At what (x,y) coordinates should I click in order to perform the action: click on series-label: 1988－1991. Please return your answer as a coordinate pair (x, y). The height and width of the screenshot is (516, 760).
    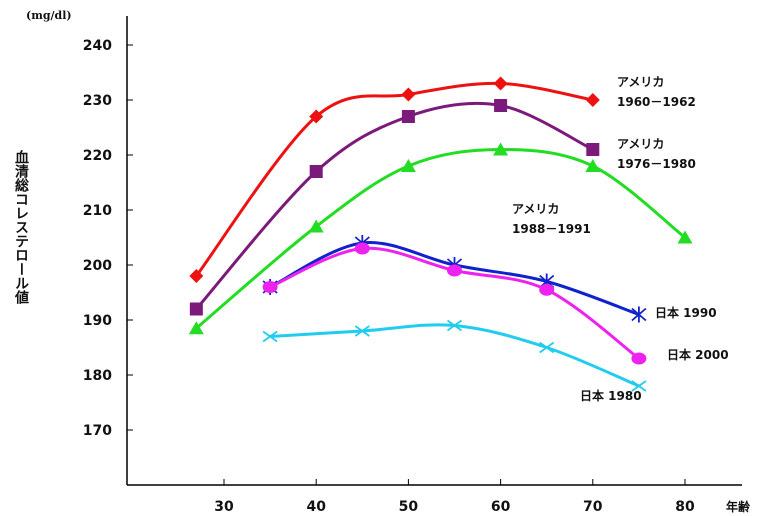
    Looking at the image, I should click on (551, 229).